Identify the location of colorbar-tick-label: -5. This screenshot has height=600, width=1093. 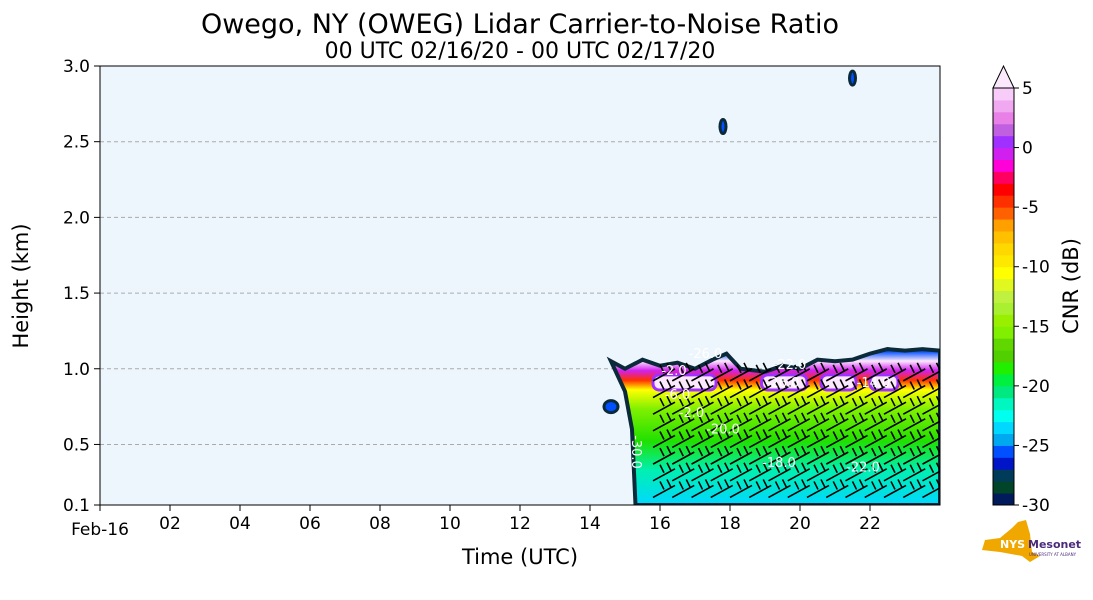
(1030, 208).